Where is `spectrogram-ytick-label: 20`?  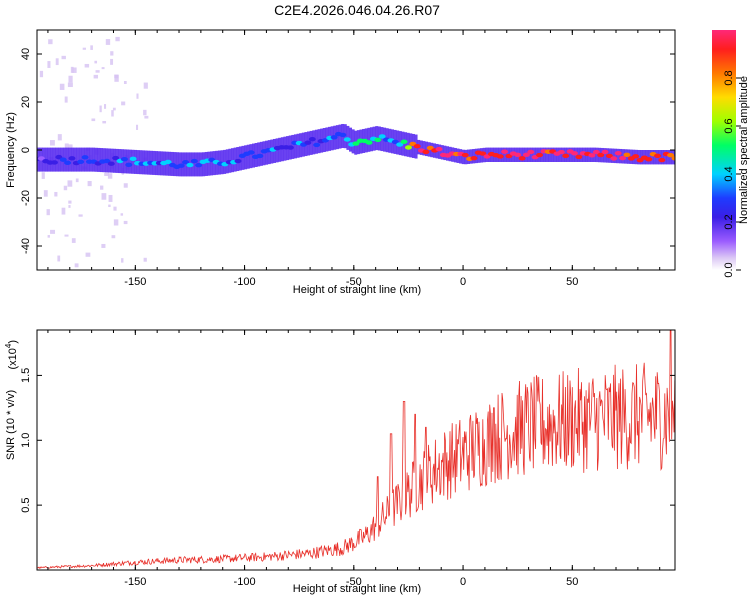 spectrogram-ytick-label: 20 is located at coordinates (26, 102).